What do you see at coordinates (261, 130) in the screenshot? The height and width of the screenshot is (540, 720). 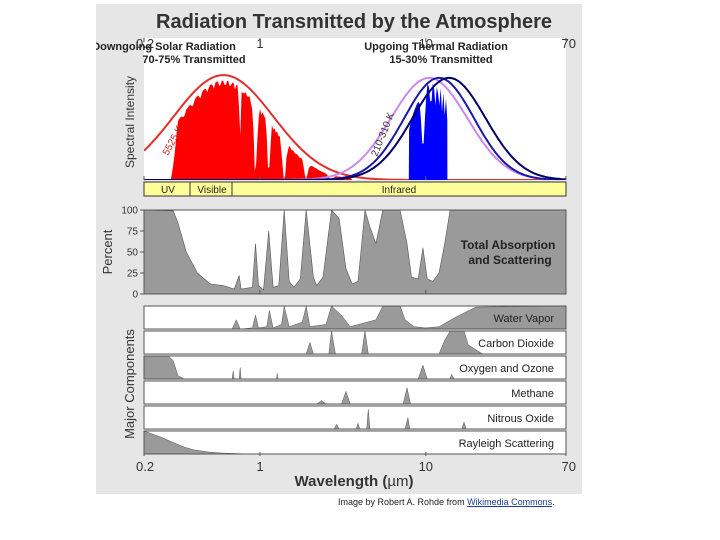 I see `solar-transmitted-area` at bounding box center [261, 130].